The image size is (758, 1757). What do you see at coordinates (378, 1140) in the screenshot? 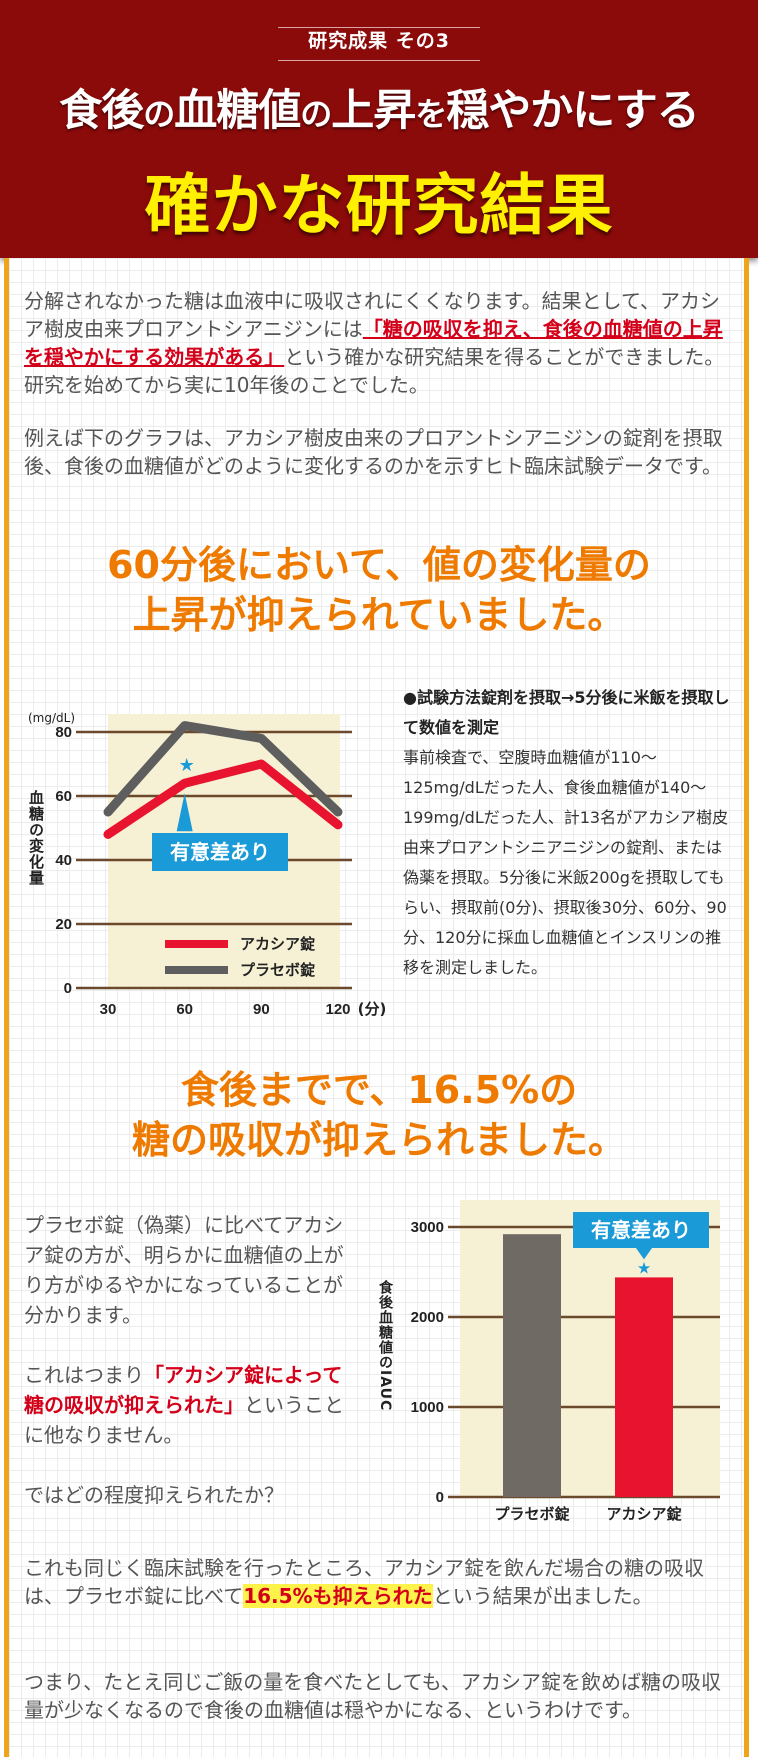
I see `headline-2-line: 糖の吸収が抑えられました。` at bounding box center [378, 1140].